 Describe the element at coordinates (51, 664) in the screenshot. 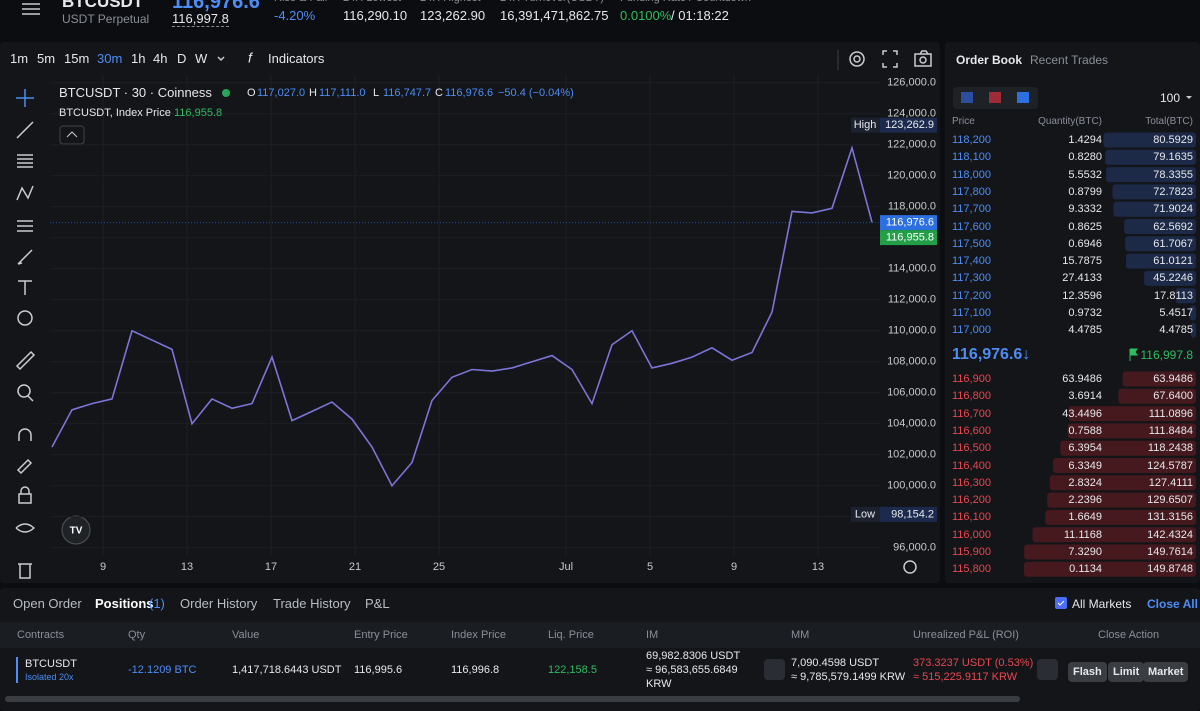

I see `contract: BTCUSDT` at that location.